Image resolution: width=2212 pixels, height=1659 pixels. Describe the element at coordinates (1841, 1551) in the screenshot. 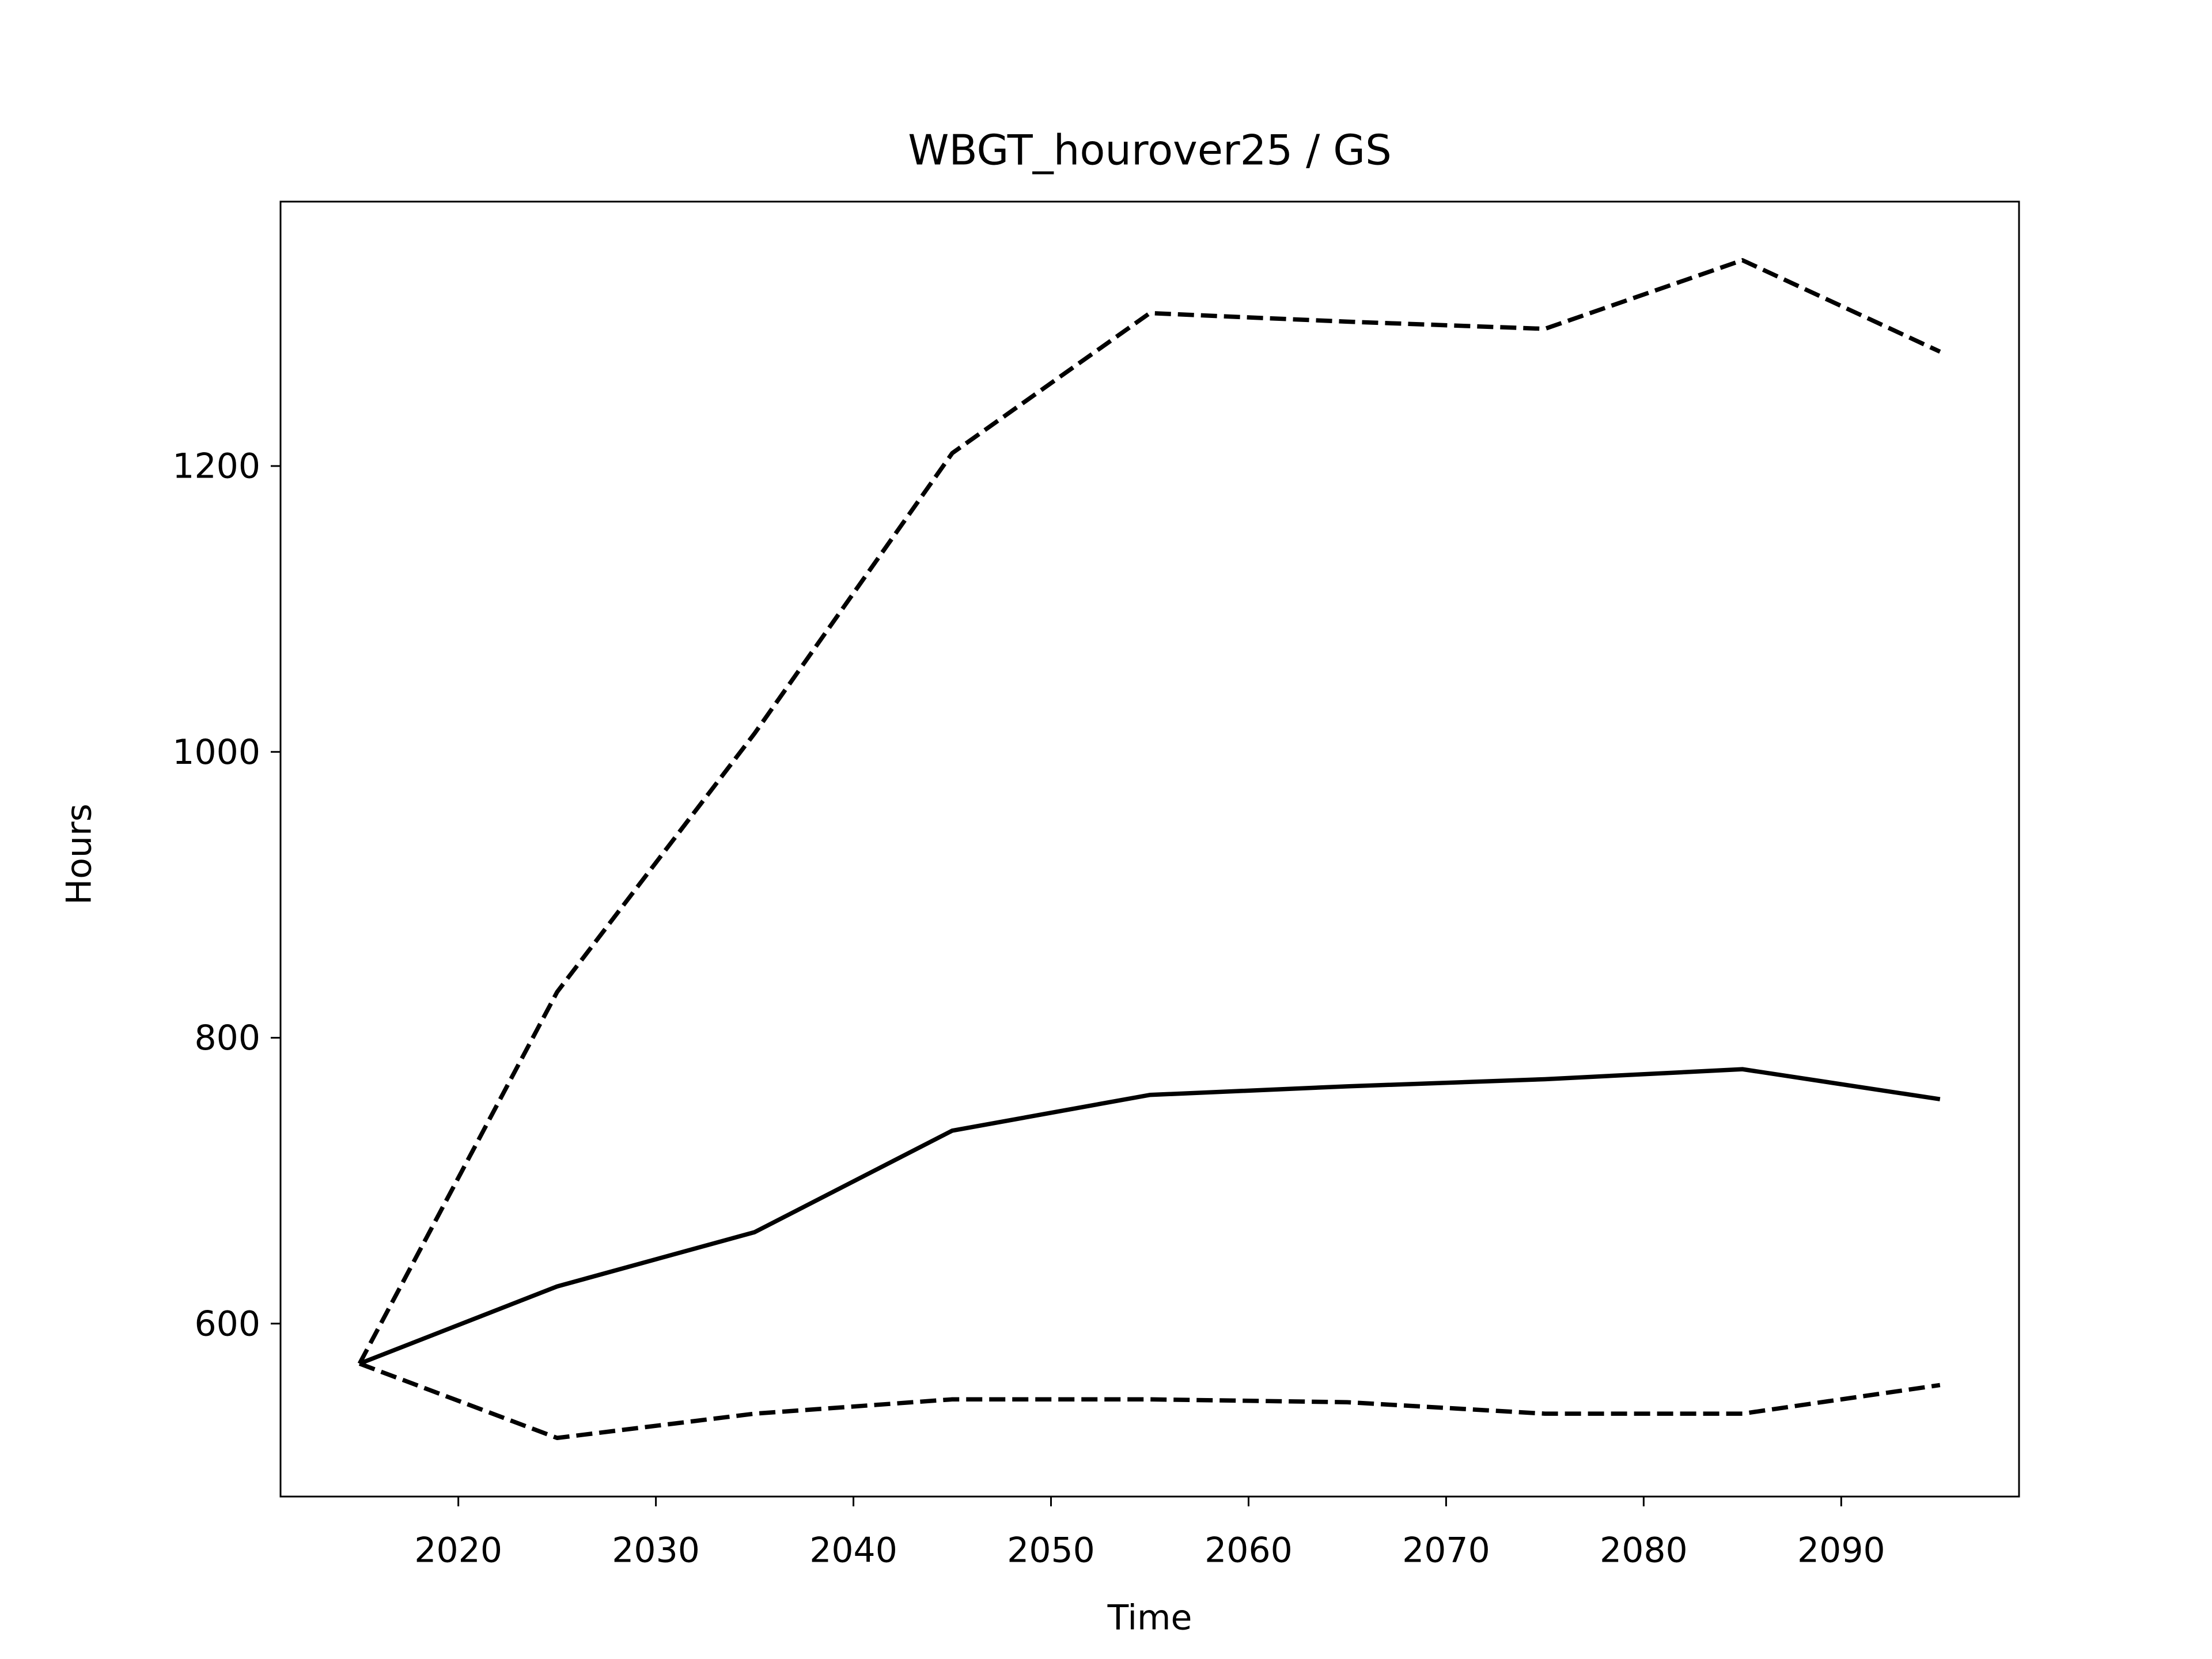

I see `x-tick-label: 2090` at that location.